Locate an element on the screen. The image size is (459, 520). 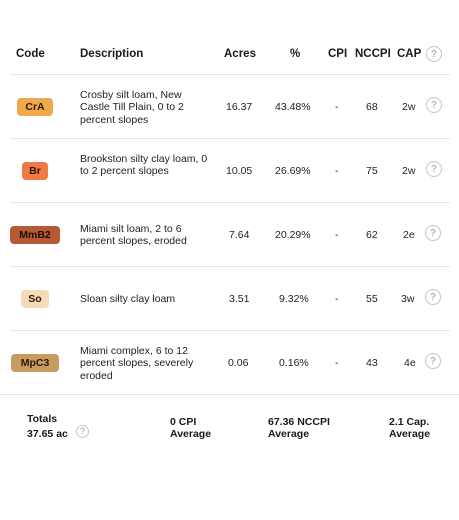
table-header: Code Description Acres % CPI NCCPI CAP ? is located at coordinates (229, 55).